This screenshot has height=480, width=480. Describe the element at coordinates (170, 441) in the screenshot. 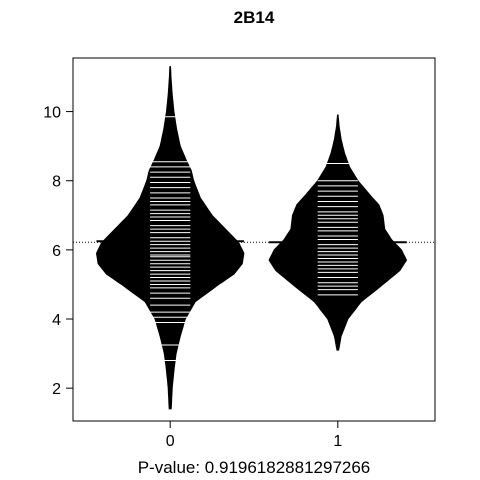

I see `x-tick-label: 0` at that location.